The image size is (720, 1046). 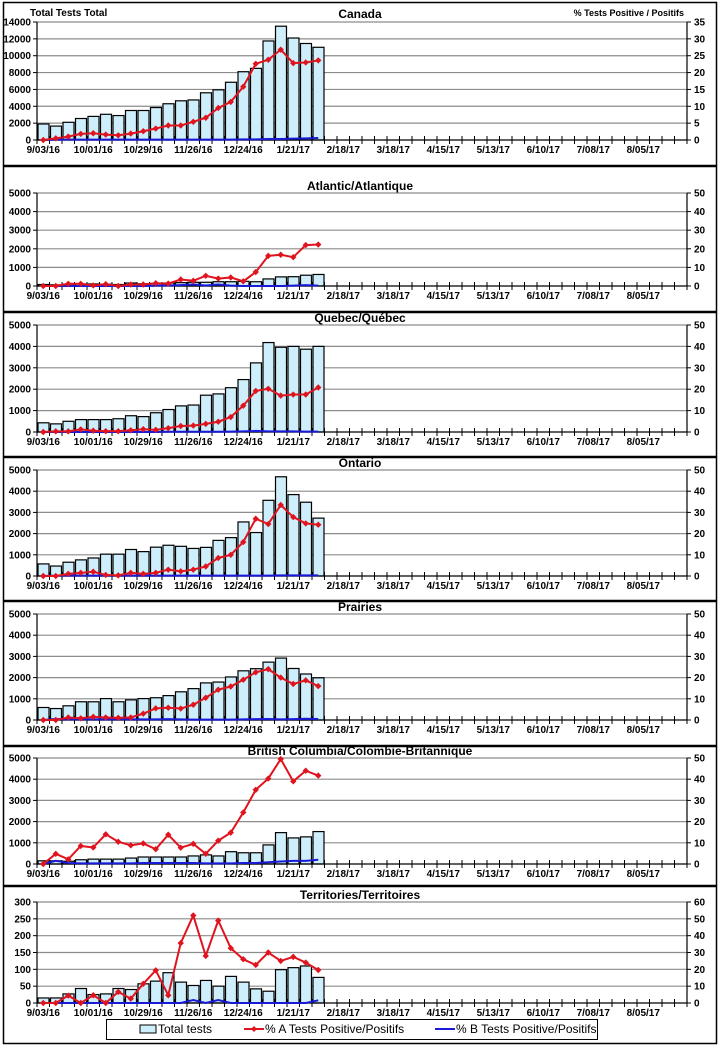 What do you see at coordinates (20, 759) in the screenshot?
I see `y-tick-label: 5000` at bounding box center [20, 759].